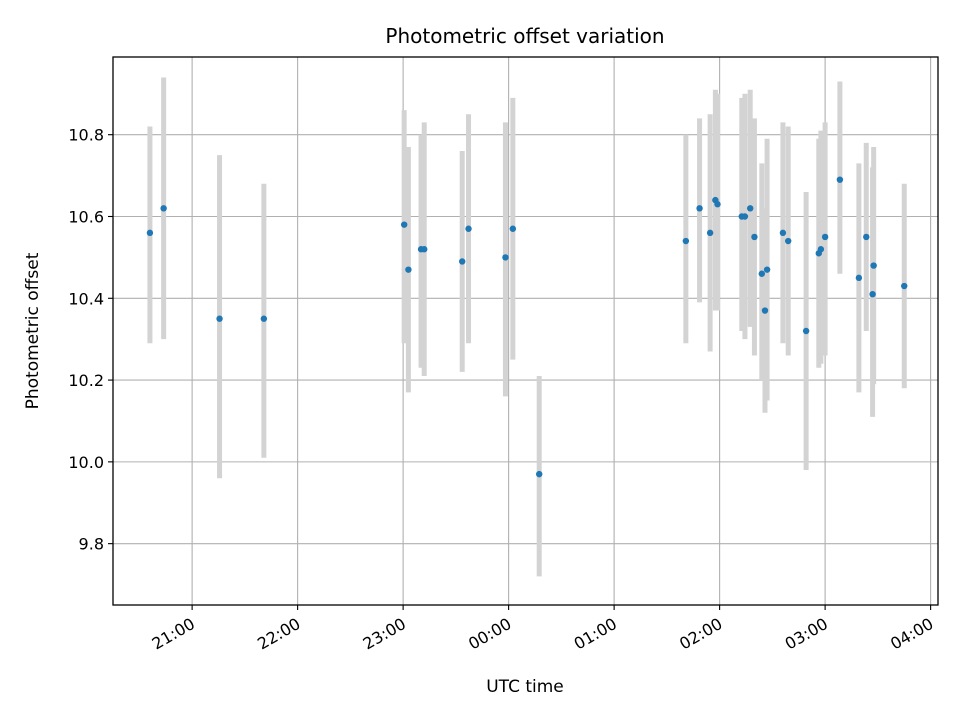 This screenshot has width=960, height=720. What do you see at coordinates (525, 687) in the screenshot?
I see `x-axis-label: UTC time` at bounding box center [525, 687].